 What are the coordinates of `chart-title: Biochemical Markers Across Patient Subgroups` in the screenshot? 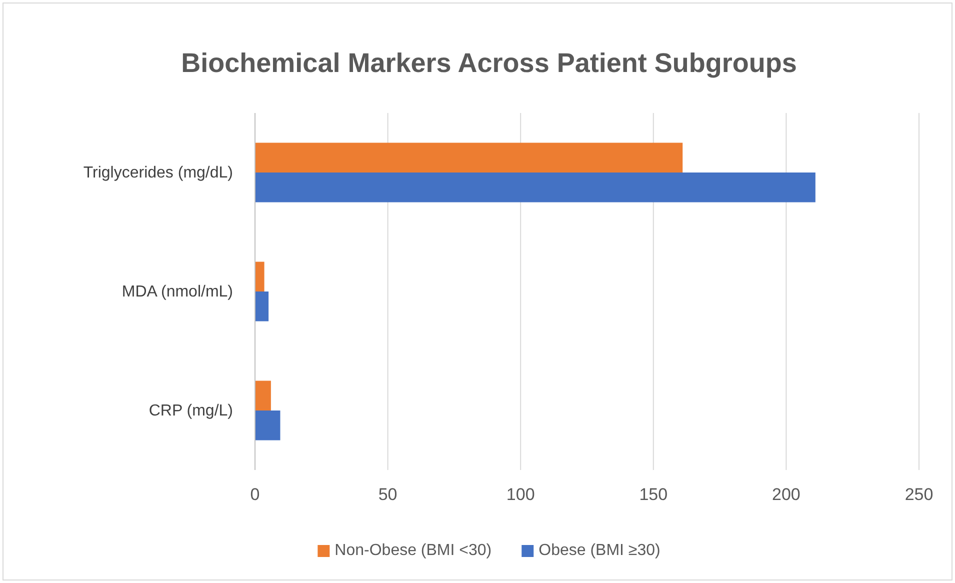 It's located at (489, 63).